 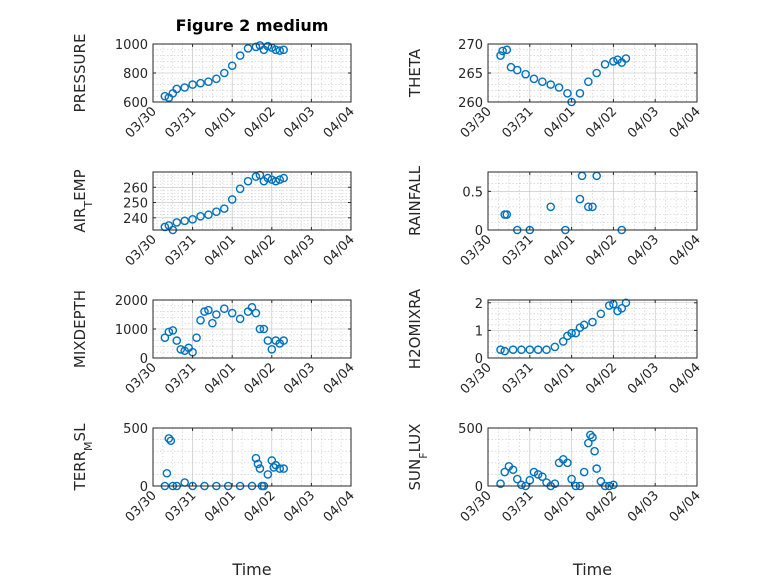 What do you see at coordinates (135, 74) in the screenshot?
I see `y-tick-label: 800` at bounding box center [135, 74].